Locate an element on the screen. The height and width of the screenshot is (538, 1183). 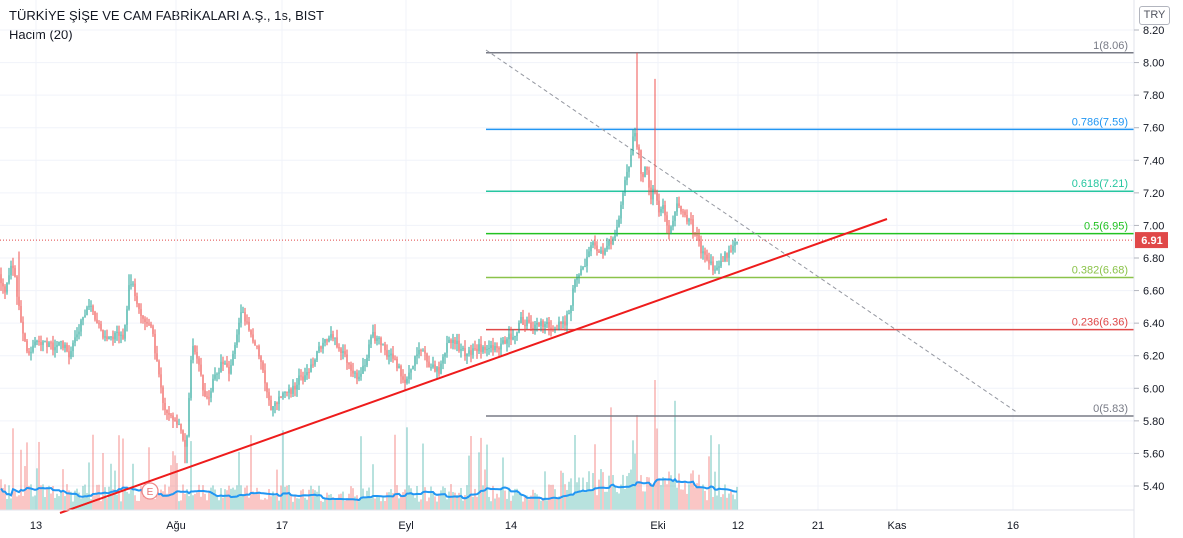
currency-button: TRY is located at coordinates (1154, 15).